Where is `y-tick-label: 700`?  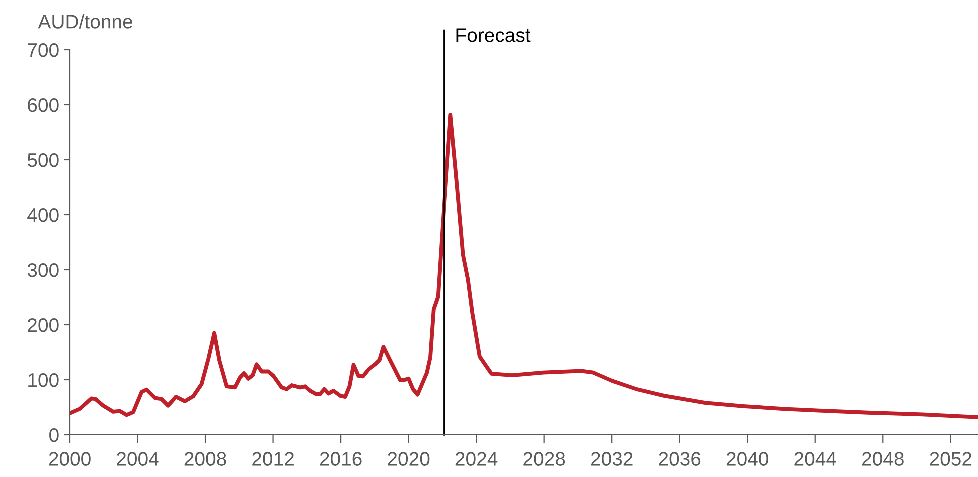
y-tick-label: 700 is located at coordinates (43, 50).